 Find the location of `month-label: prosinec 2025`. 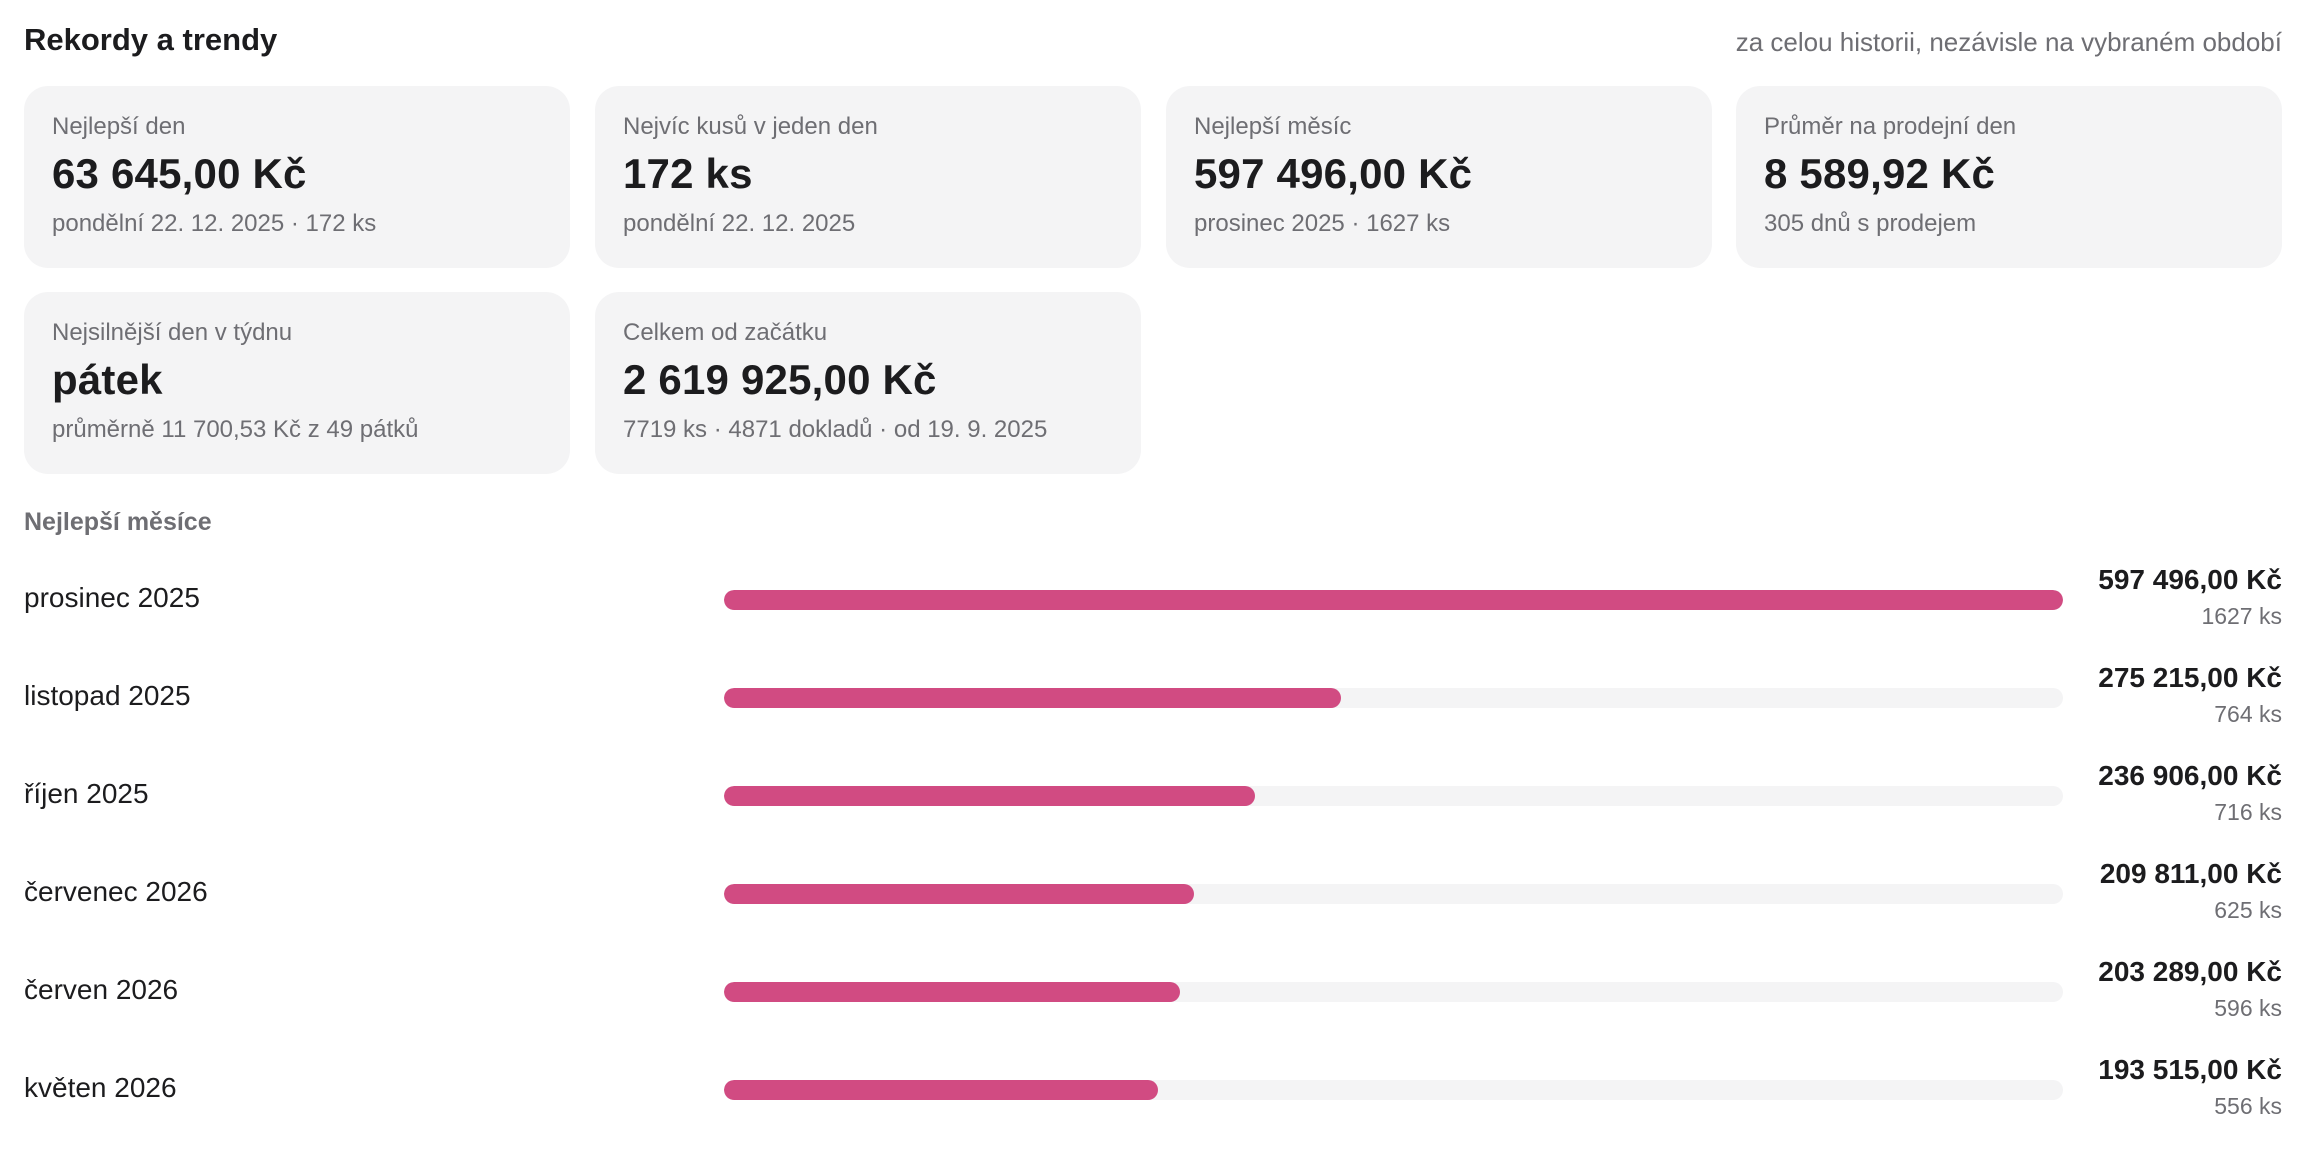

month-label: prosinec 2025 is located at coordinates (112, 597).